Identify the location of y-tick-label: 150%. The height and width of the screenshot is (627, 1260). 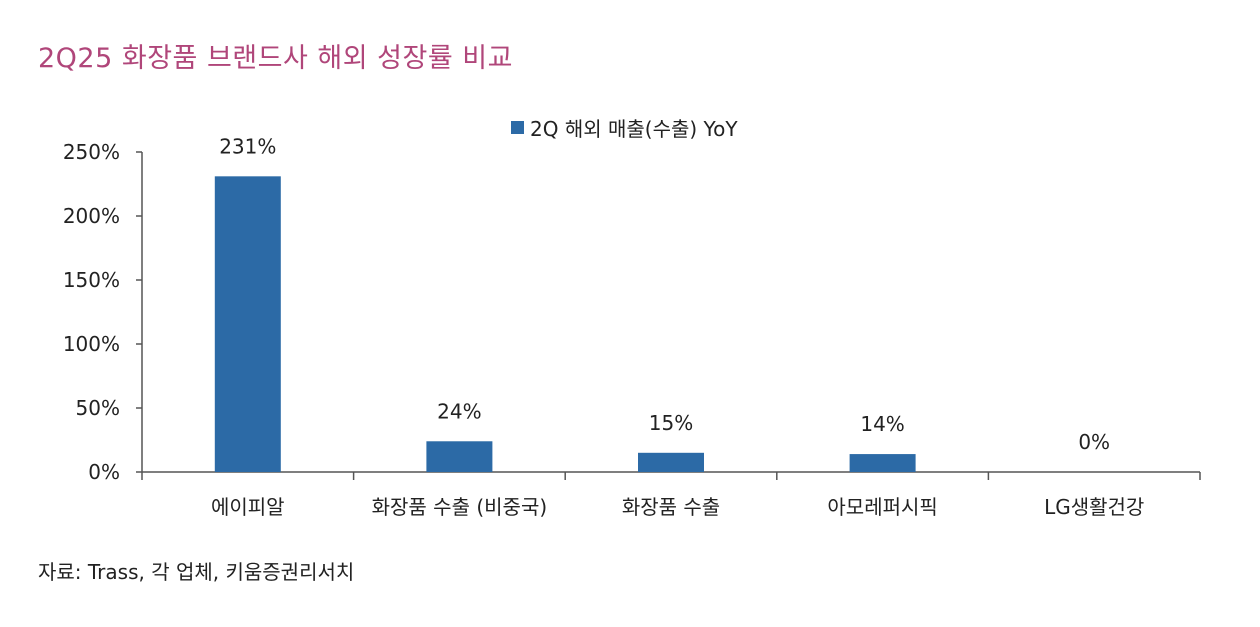
(91, 280).